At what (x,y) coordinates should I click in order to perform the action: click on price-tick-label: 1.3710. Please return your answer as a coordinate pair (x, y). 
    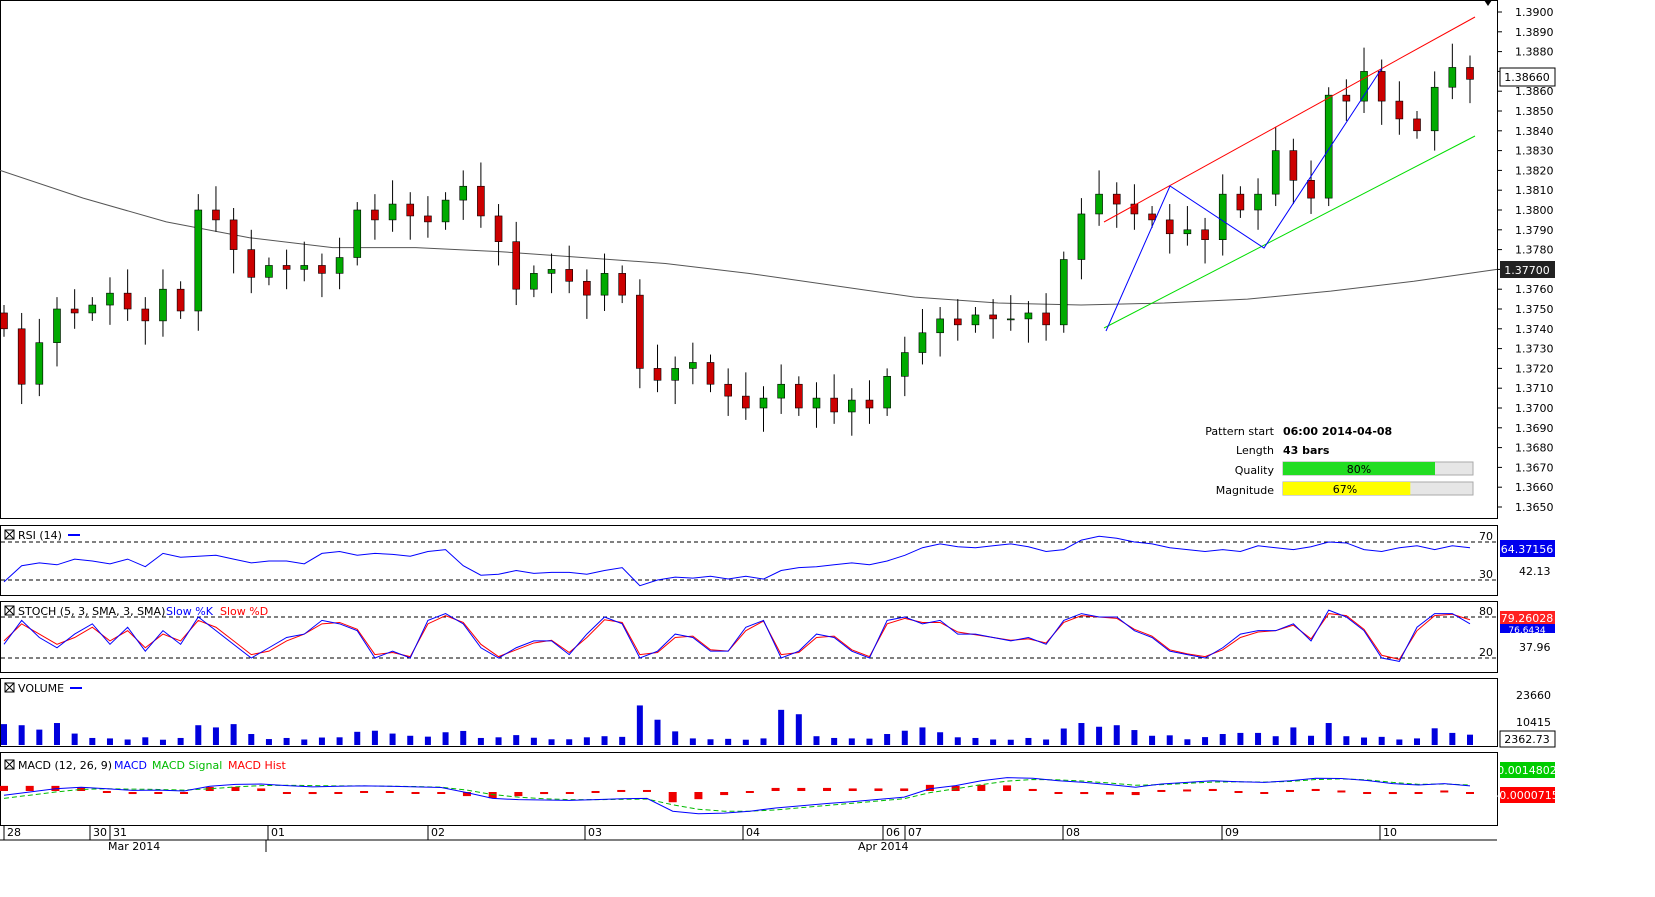
    Looking at the image, I should click on (1534, 388).